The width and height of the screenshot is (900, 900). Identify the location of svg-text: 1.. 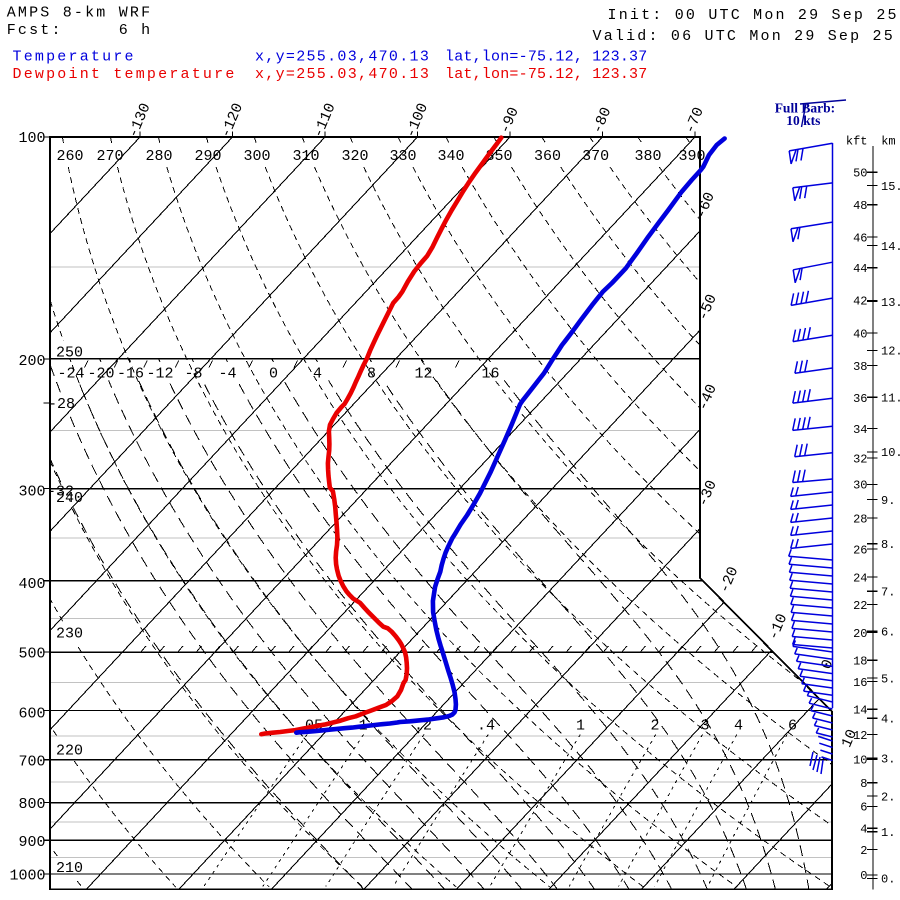
(888, 833).